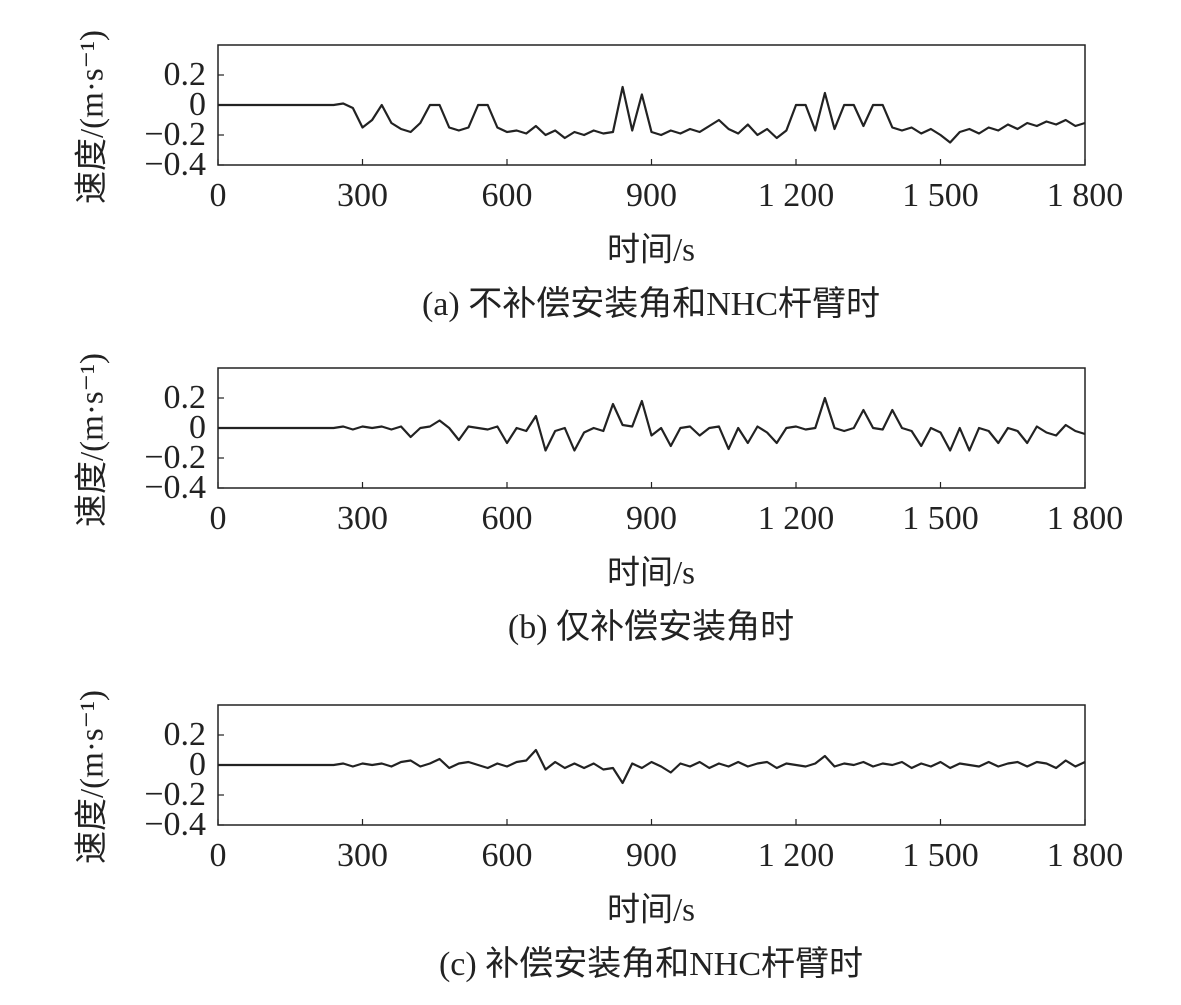 The height and width of the screenshot is (1005, 1181). I want to click on caption: (a) 不补偿安装角和NHC杆臂时, so click(651, 304).